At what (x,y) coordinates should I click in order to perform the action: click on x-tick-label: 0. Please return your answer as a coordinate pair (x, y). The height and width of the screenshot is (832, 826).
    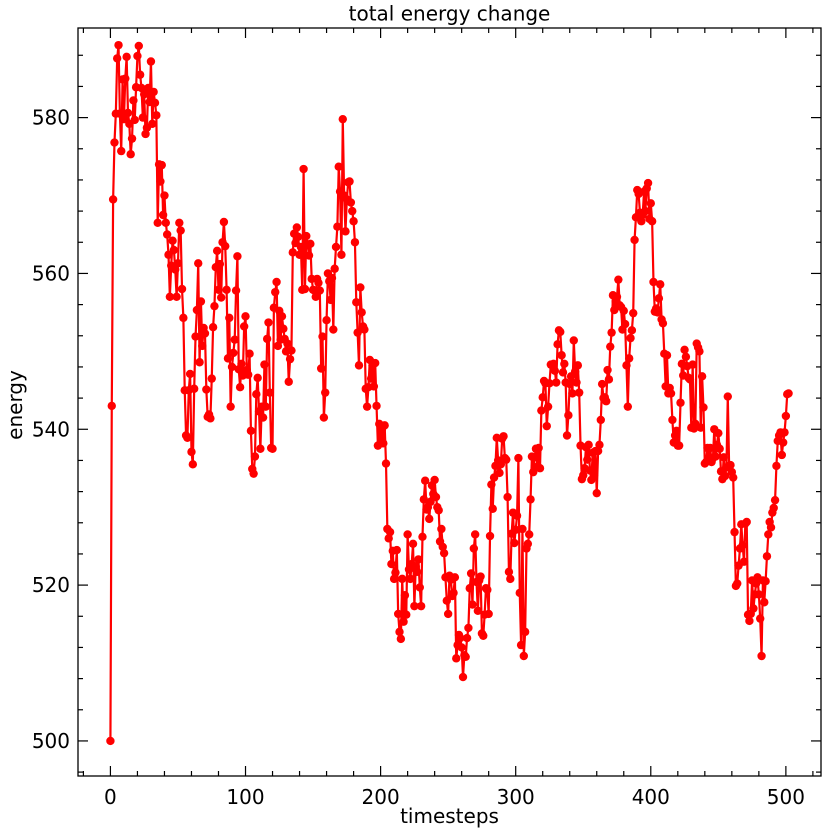
    Looking at the image, I should click on (110, 797).